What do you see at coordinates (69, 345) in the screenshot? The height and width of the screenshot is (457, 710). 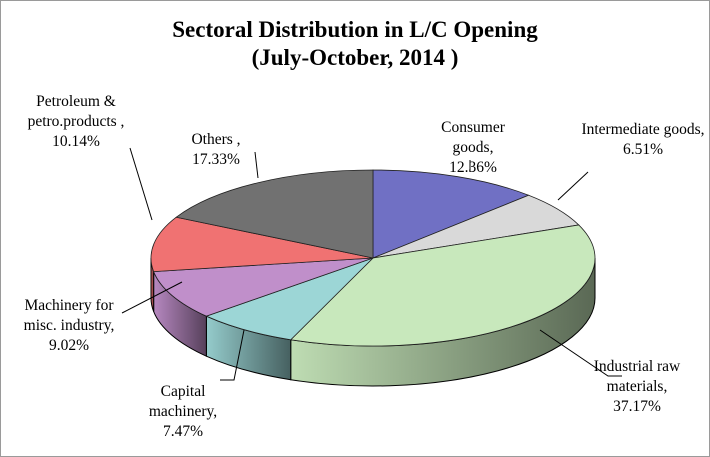 I see `label-value: 9.02%` at bounding box center [69, 345].